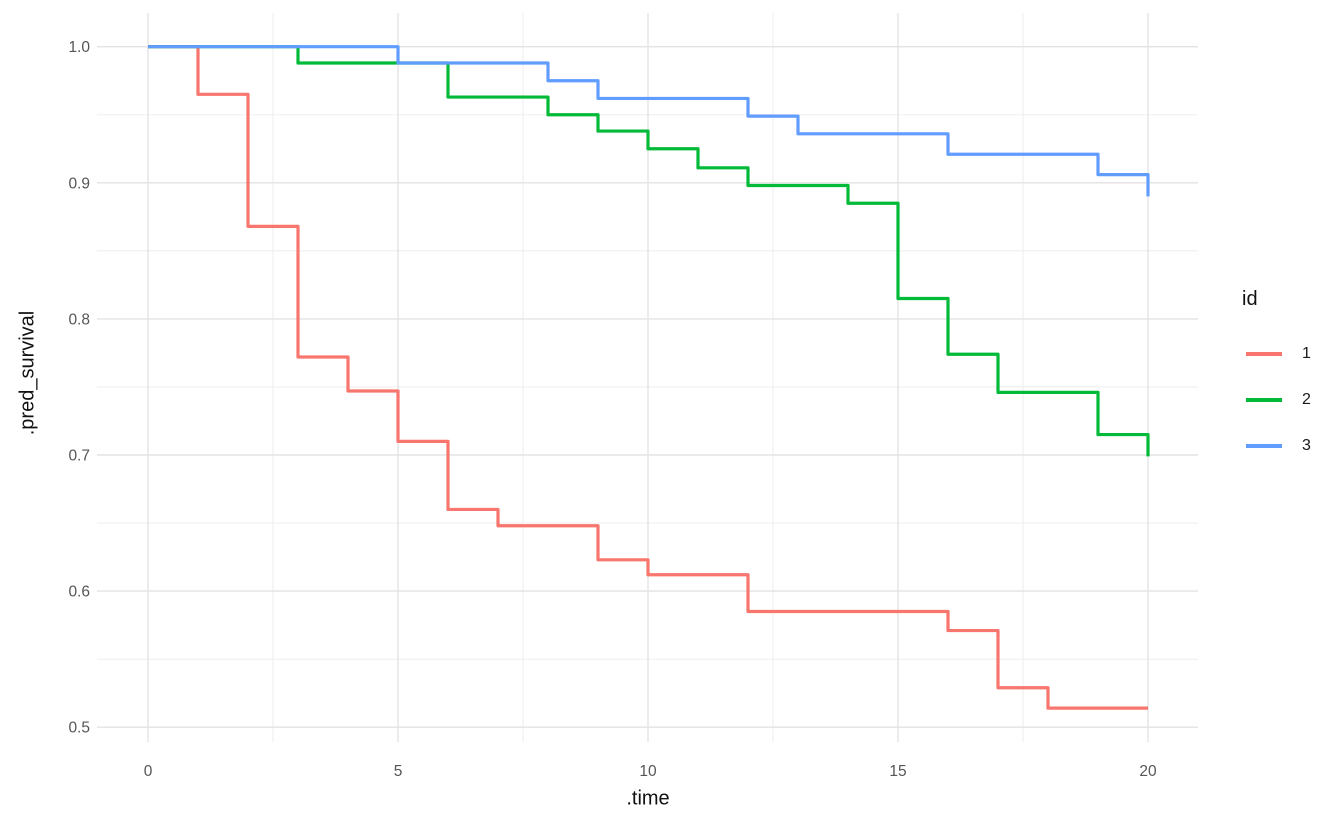 The image size is (1344, 830). Describe the element at coordinates (1148, 771) in the screenshot. I see `x-tick-label: 20` at that location.